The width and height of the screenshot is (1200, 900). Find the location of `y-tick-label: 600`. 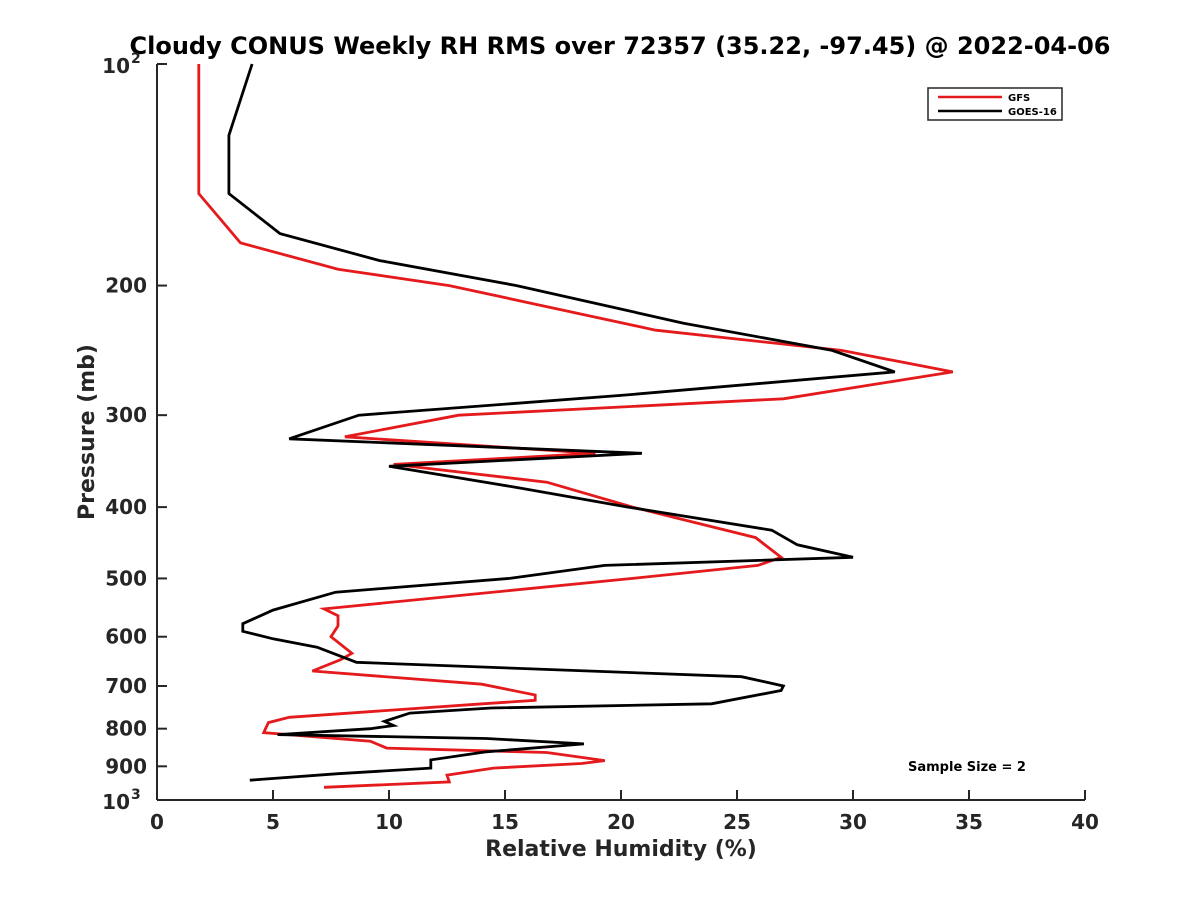

y-tick-label: 600 is located at coordinates (126, 637).